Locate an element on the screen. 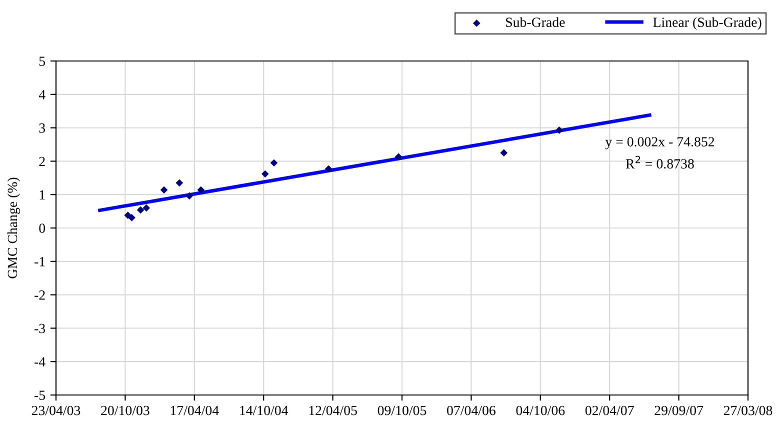  legend-label: Linear (Sub-Grade) is located at coordinates (707, 23).